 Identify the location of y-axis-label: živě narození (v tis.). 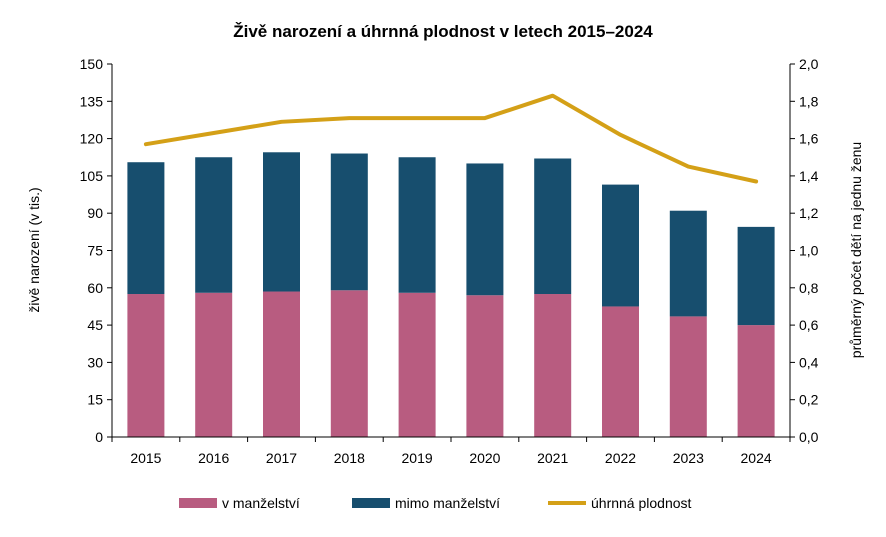
(34, 249).